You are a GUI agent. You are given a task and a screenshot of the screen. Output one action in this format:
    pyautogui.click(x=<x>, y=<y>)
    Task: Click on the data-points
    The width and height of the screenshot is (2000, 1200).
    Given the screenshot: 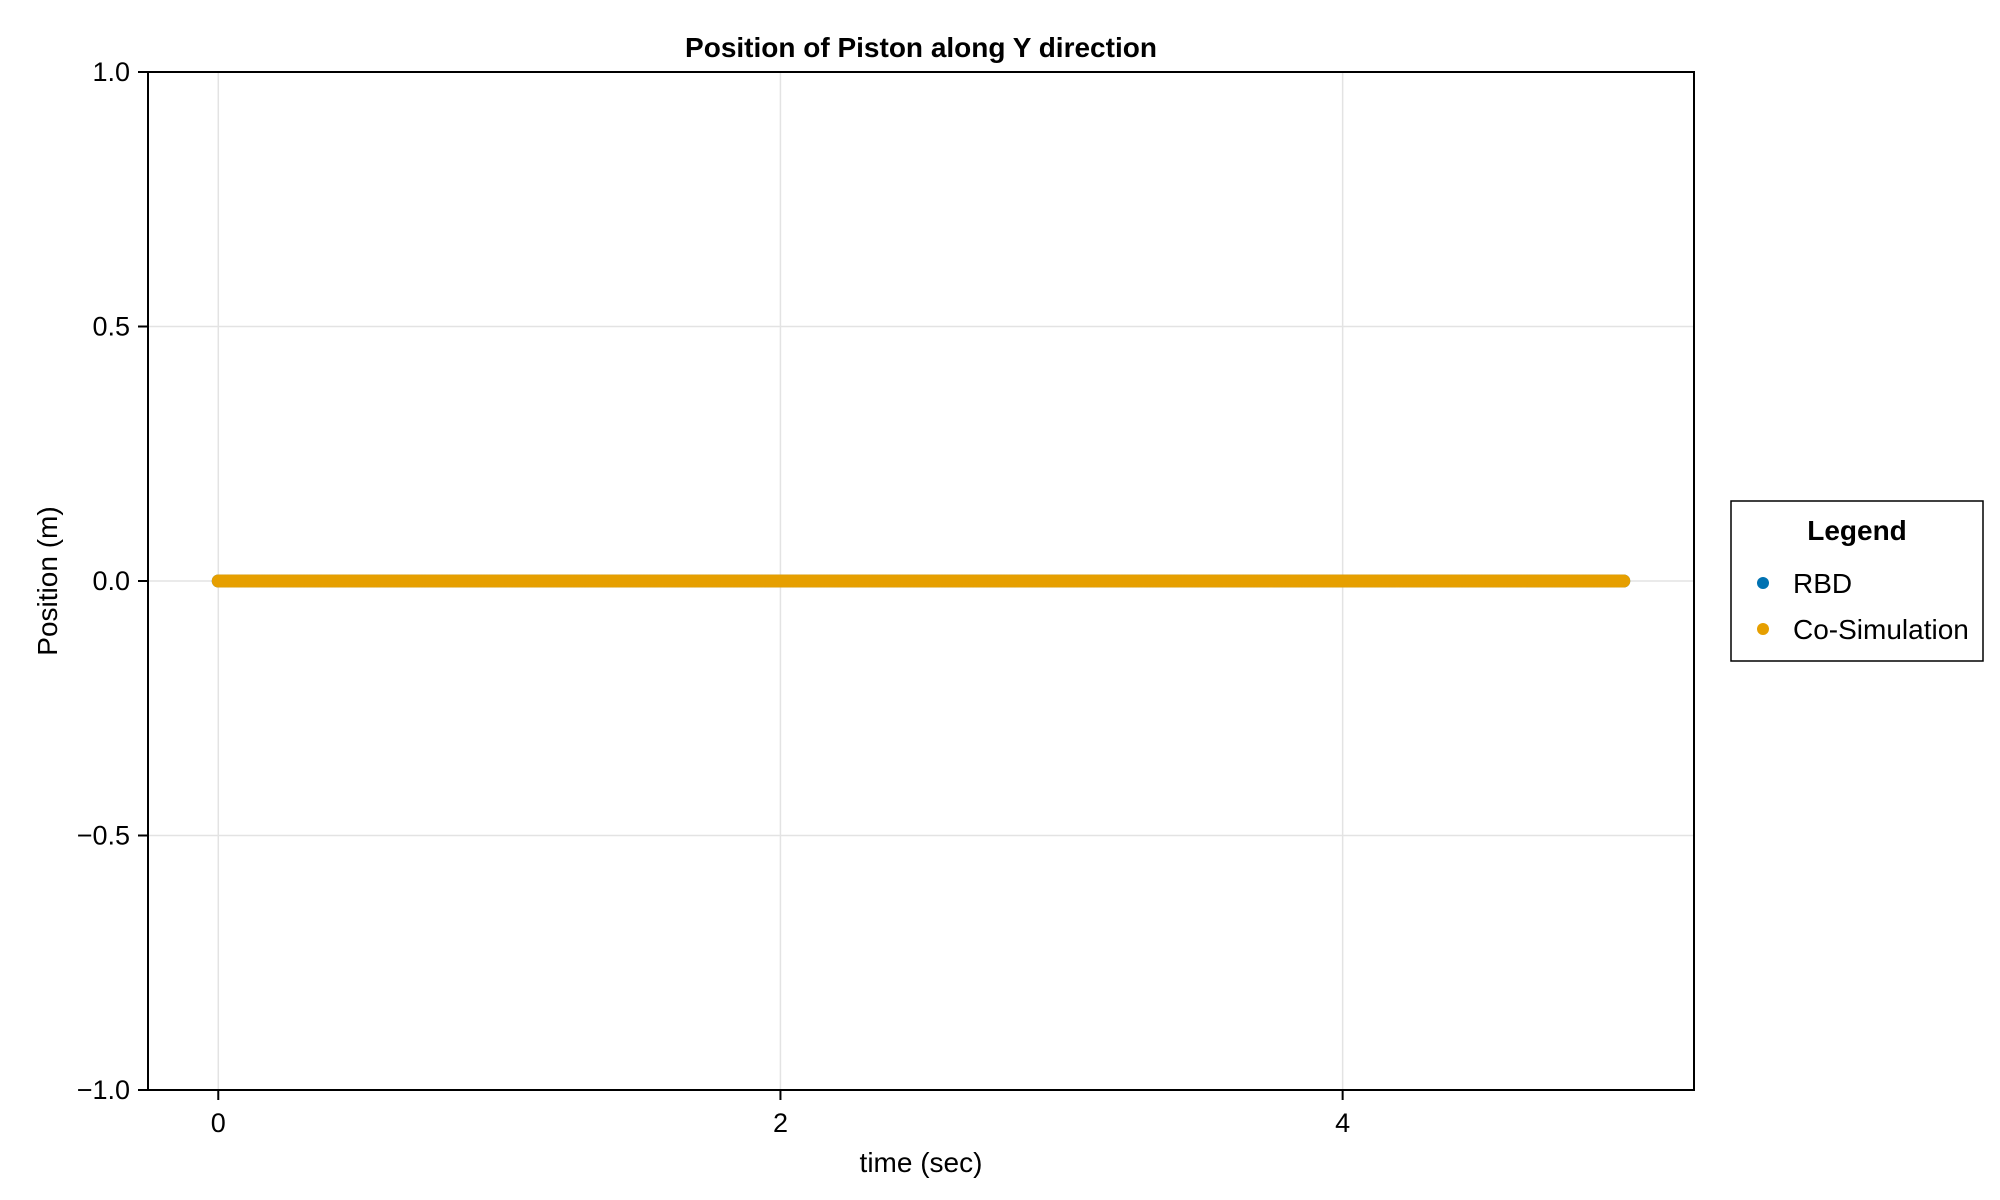 What is the action you would take?
    pyautogui.click(x=921, y=581)
    